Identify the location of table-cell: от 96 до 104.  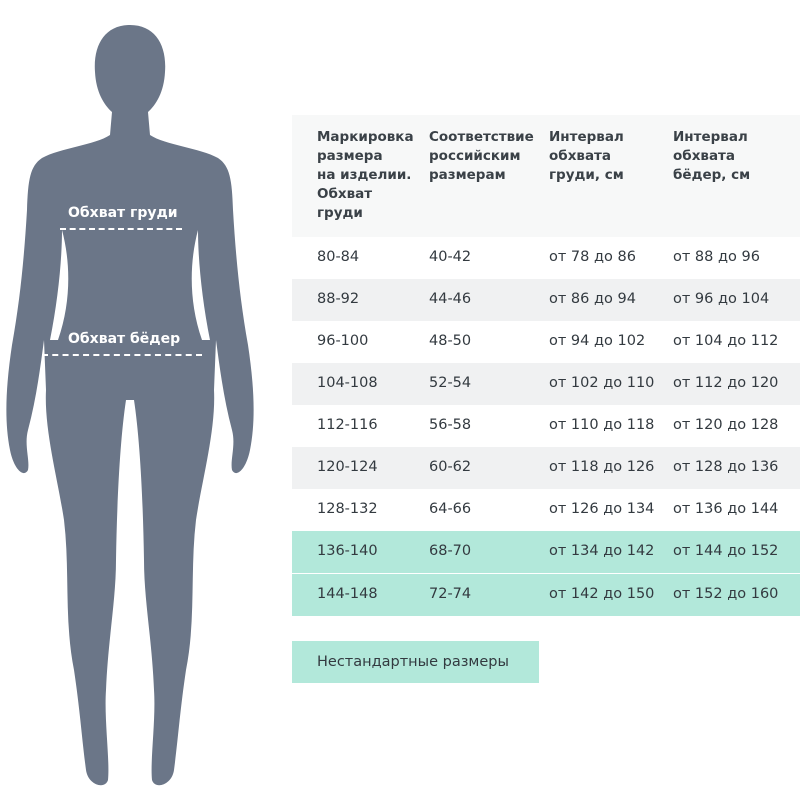
(721, 299).